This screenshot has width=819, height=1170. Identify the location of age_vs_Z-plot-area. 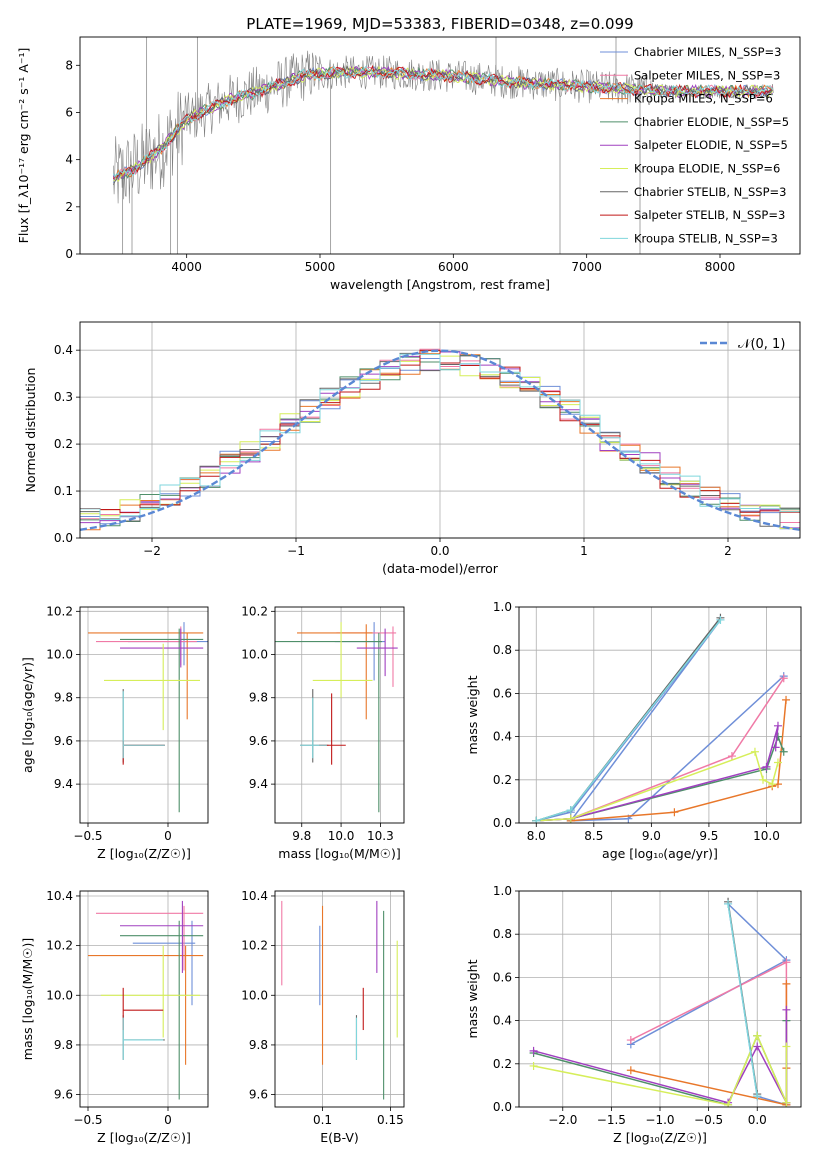
(148, 717).